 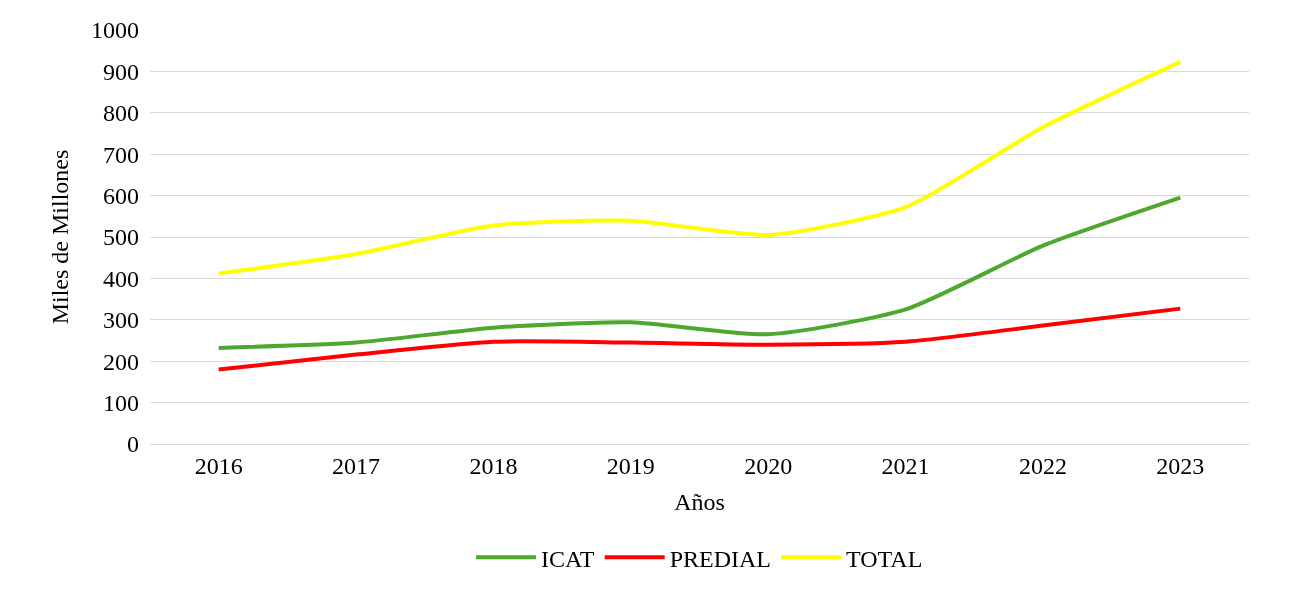 I want to click on x-tick-label: 2023, so click(x=1180, y=465).